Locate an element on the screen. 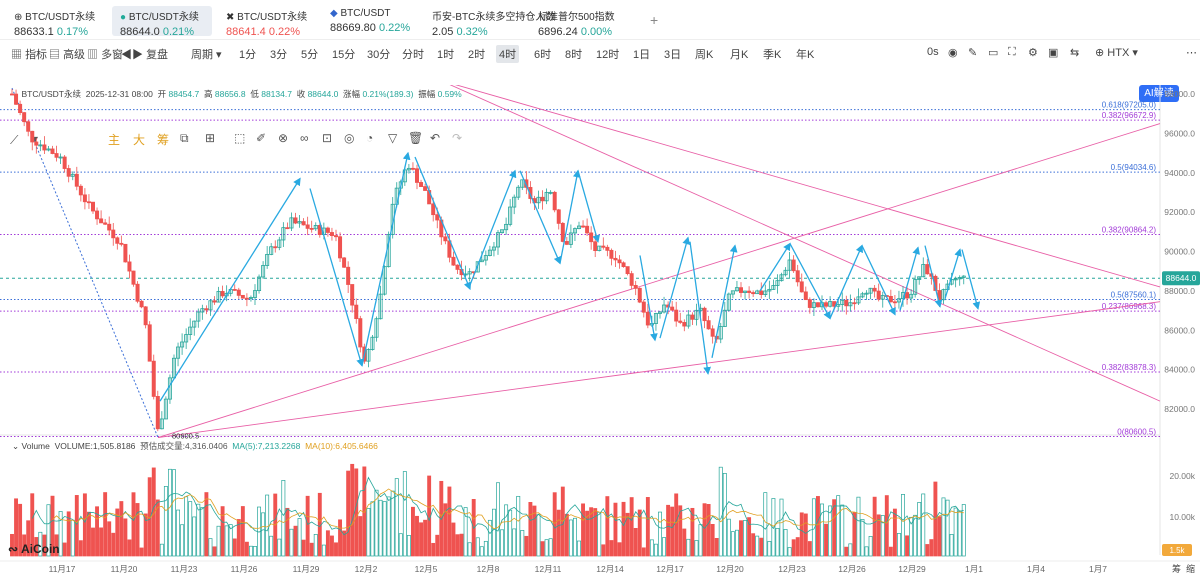  settings-icon: ⚙ is located at coordinates (1033, 53).